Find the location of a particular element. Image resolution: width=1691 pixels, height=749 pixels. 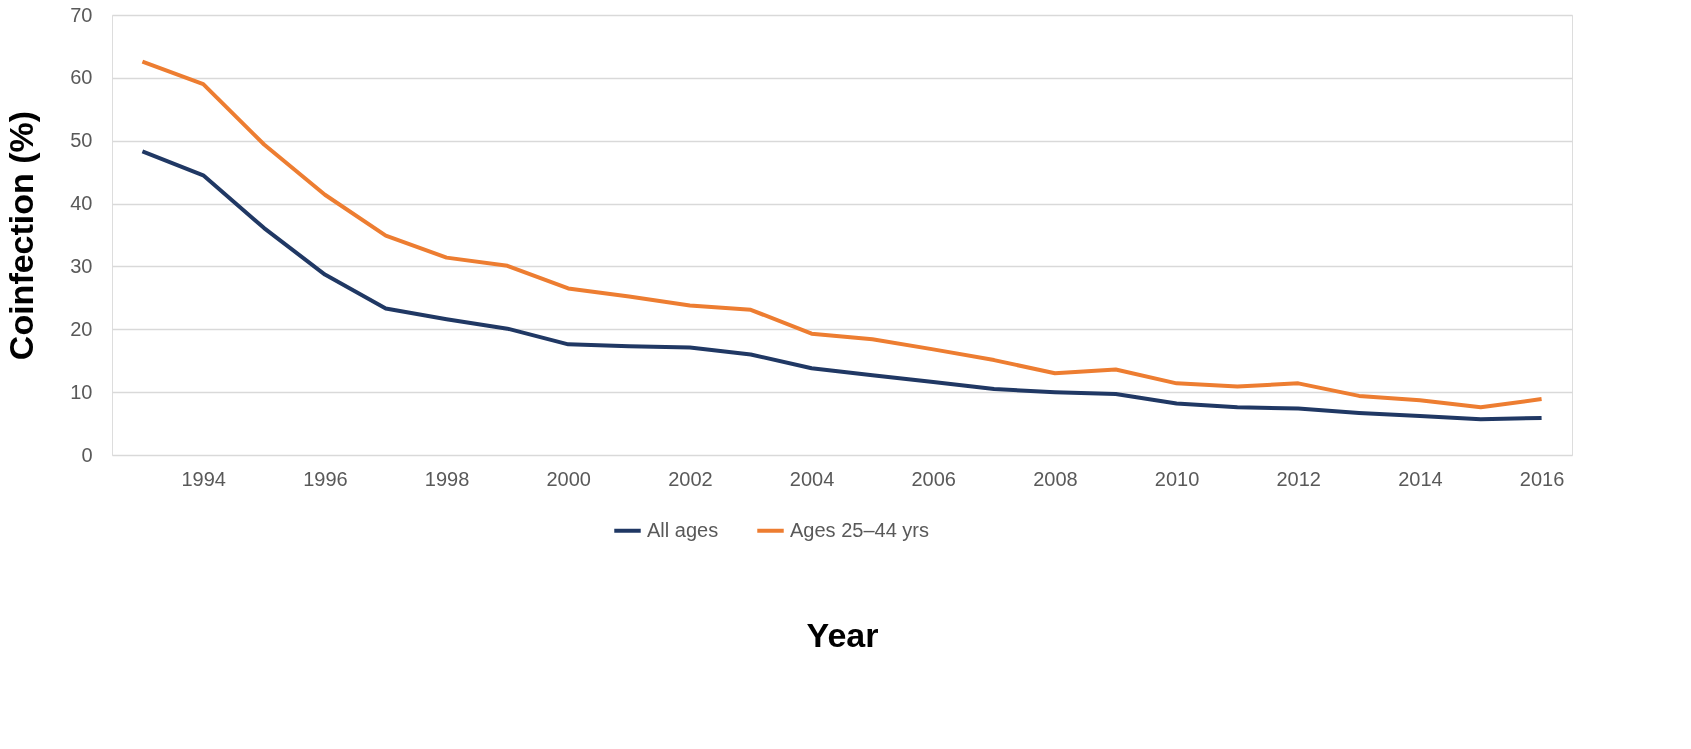

y-tick-label: 0 is located at coordinates (87, 454).